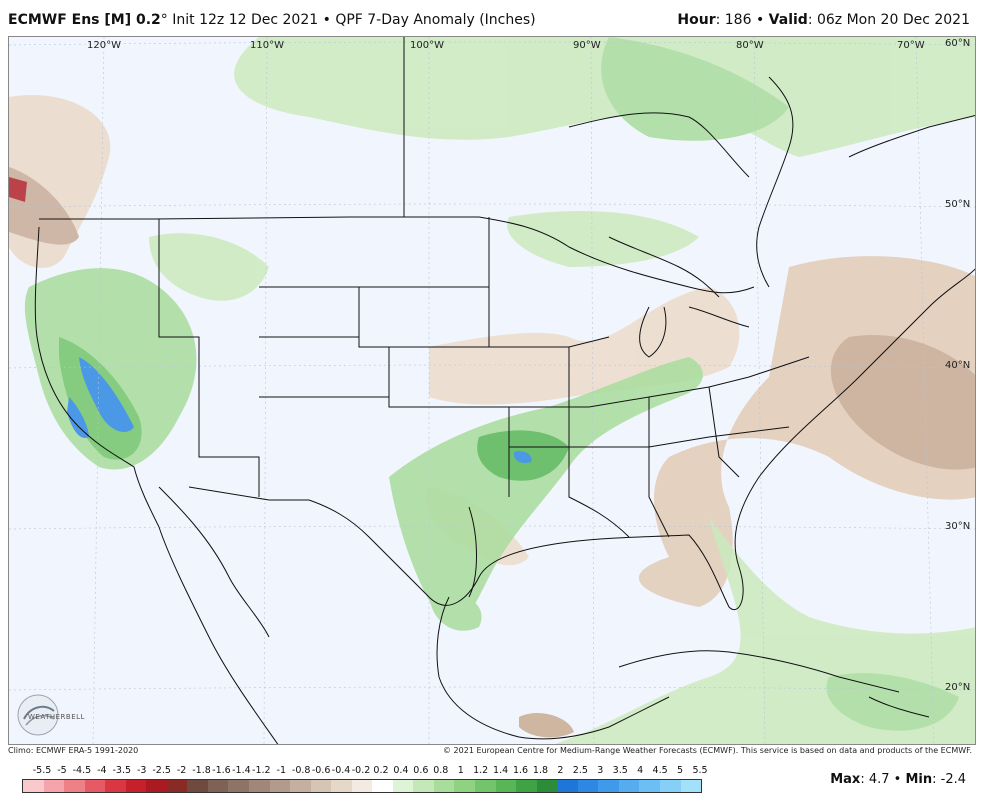 Image resolution: width=984 pixels, height=808 pixels. What do you see at coordinates (267, 45) in the screenshot?
I see `lon-label: 110°W` at bounding box center [267, 45].